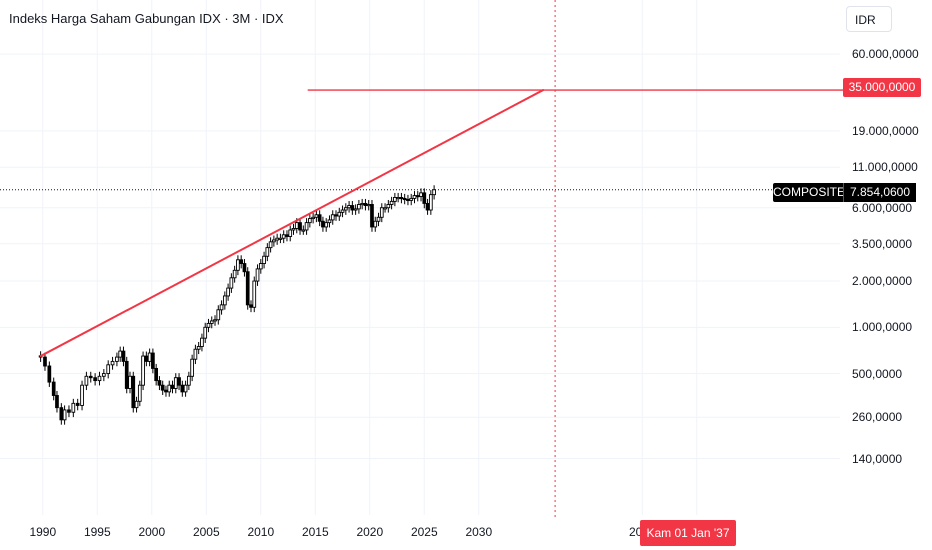  What do you see at coordinates (885, 54) in the screenshot?
I see `y-tick-label: 60.000,0000` at bounding box center [885, 54].